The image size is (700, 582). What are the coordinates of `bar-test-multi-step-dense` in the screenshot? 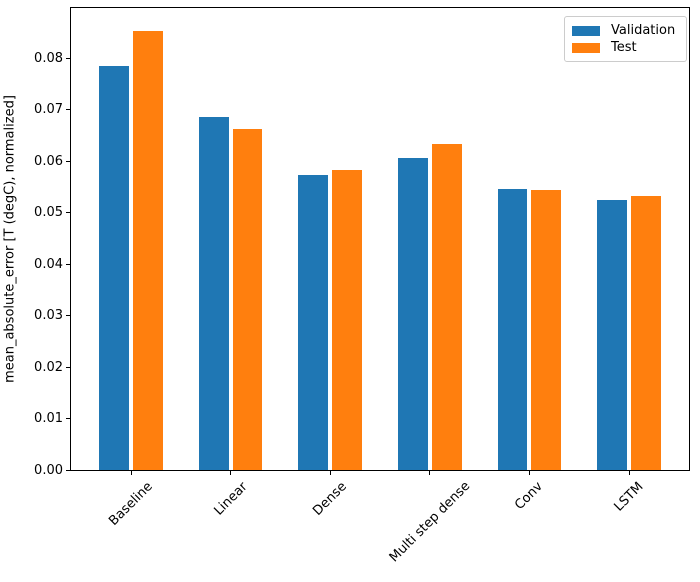 It's located at (446, 306).